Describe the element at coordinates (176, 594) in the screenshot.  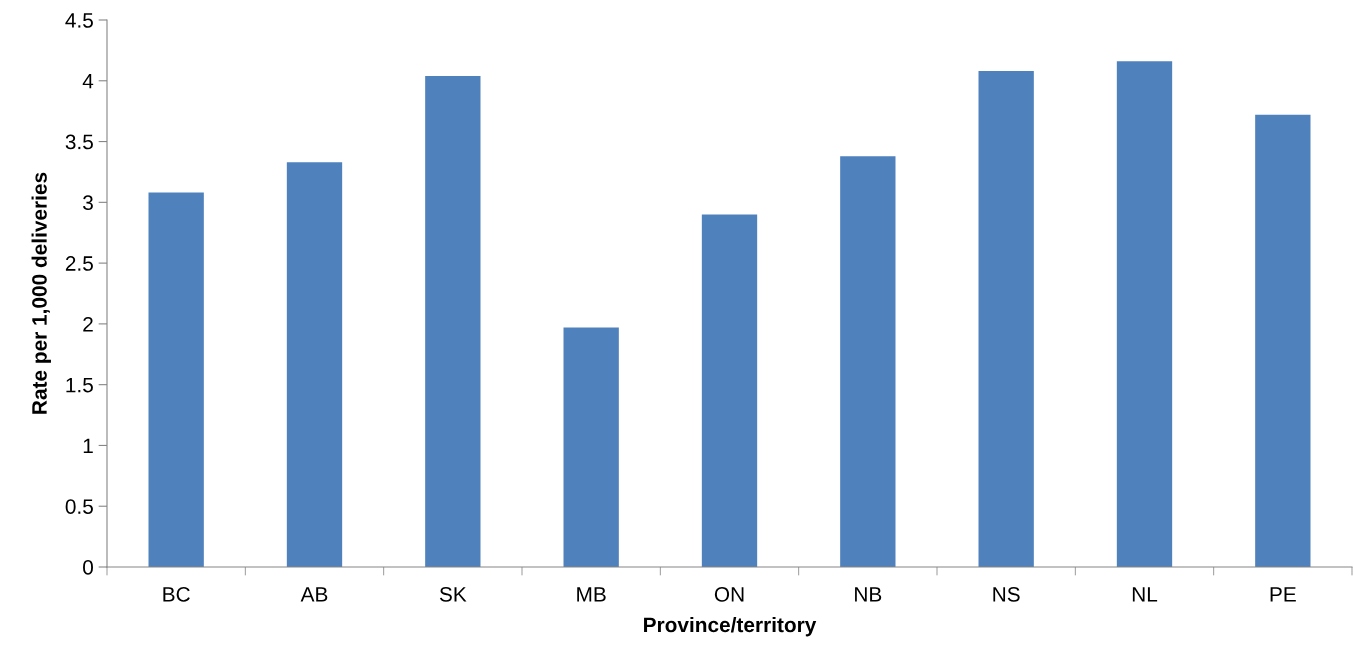
I see `x-tick-label: BC` at that location.